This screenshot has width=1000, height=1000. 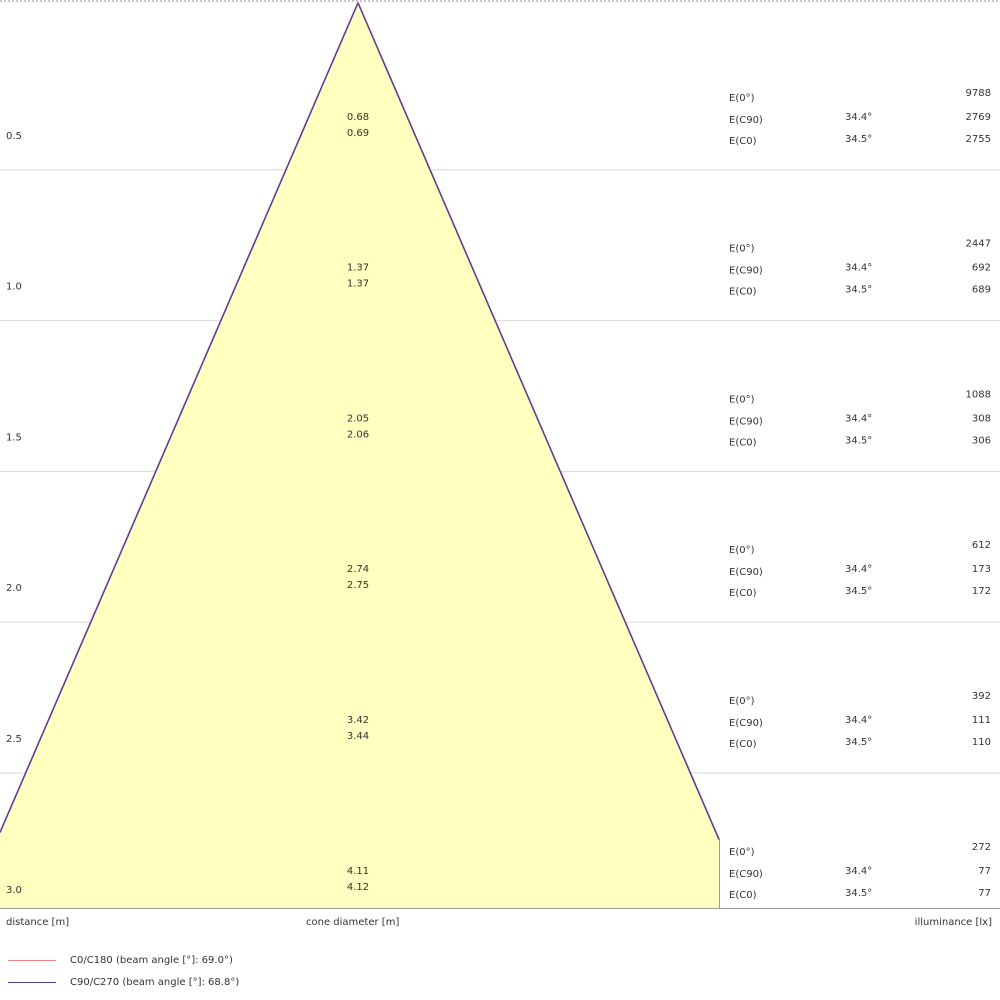 What do you see at coordinates (358, 117) in the screenshot?
I see `cone-diameter-c0-label: 0.68` at bounding box center [358, 117].